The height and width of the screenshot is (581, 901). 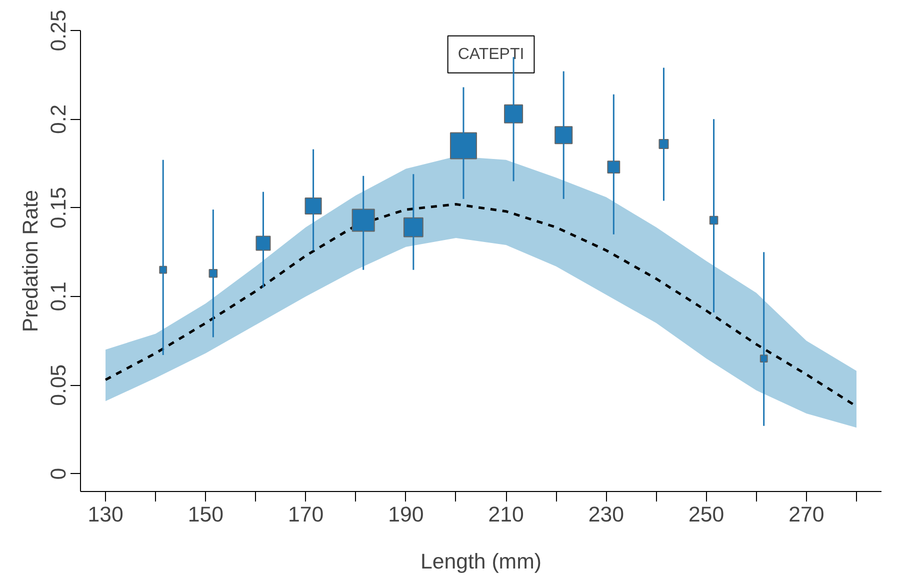 What do you see at coordinates (206, 514) in the screenshot?
I see `x-tick-label: 150` at bounding box center [206, 514].